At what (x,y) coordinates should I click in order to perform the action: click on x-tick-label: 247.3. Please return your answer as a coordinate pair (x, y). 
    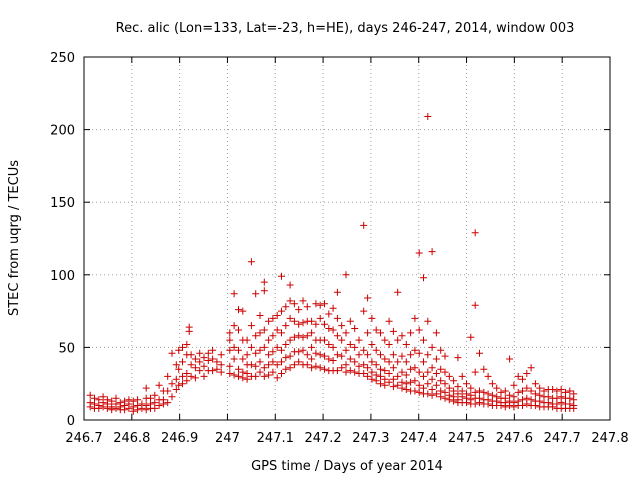
    Looking at the image, I should click on (370, 438).